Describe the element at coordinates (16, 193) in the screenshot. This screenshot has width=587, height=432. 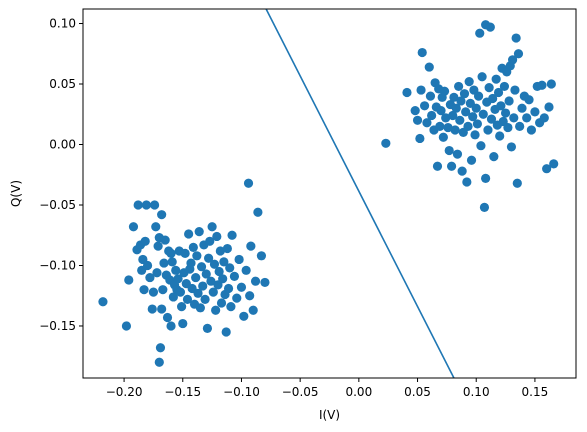
I see `y-axis-label: Q(V)` at that location.